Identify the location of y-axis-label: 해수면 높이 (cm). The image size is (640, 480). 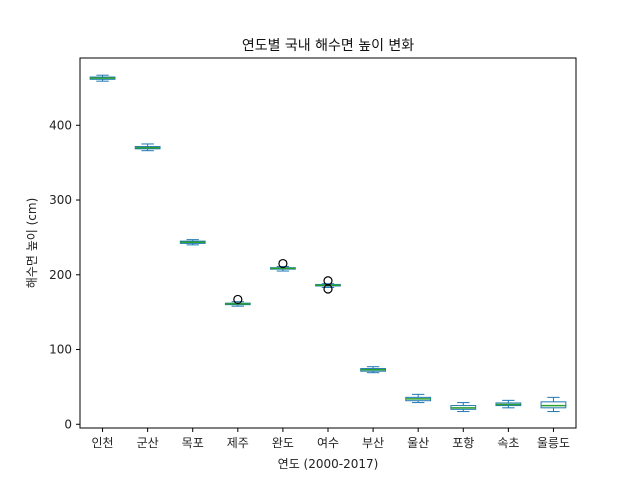
(32, 243).